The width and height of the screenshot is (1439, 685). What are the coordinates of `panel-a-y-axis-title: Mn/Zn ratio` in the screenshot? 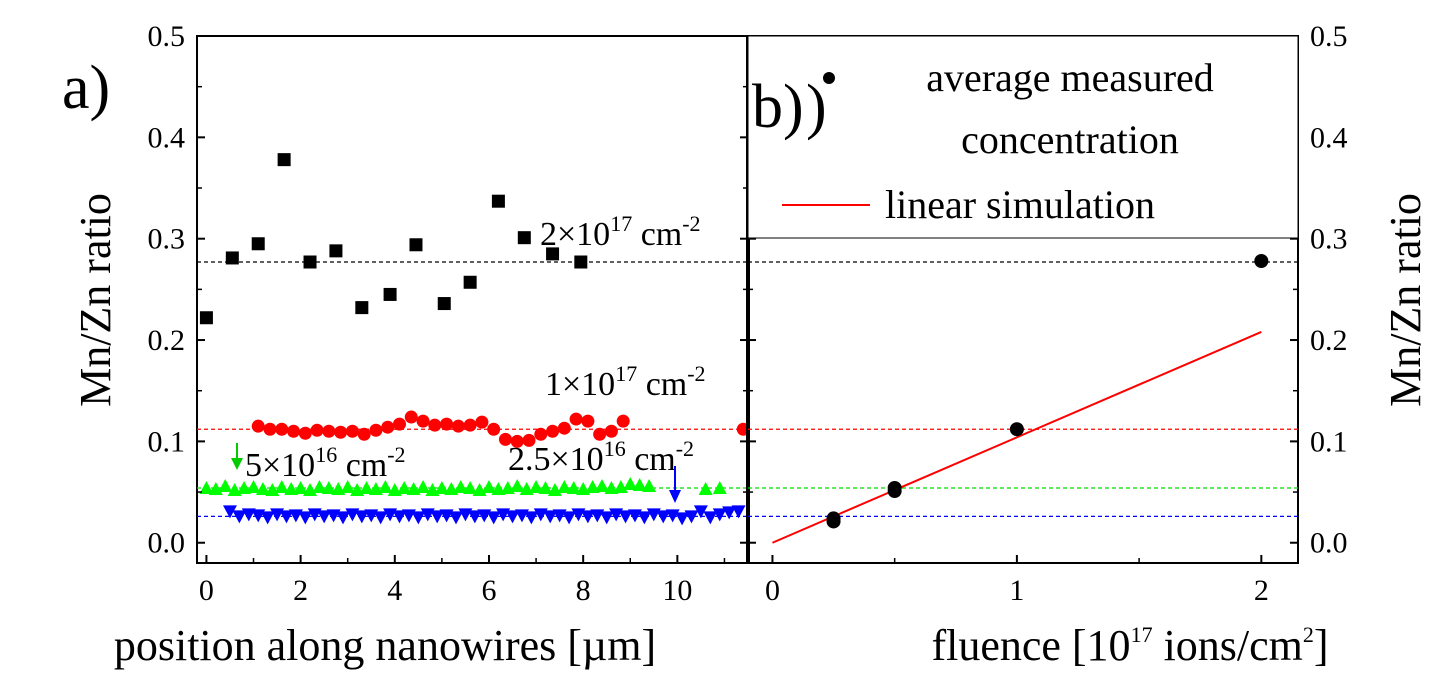 It's located at (95, 300).